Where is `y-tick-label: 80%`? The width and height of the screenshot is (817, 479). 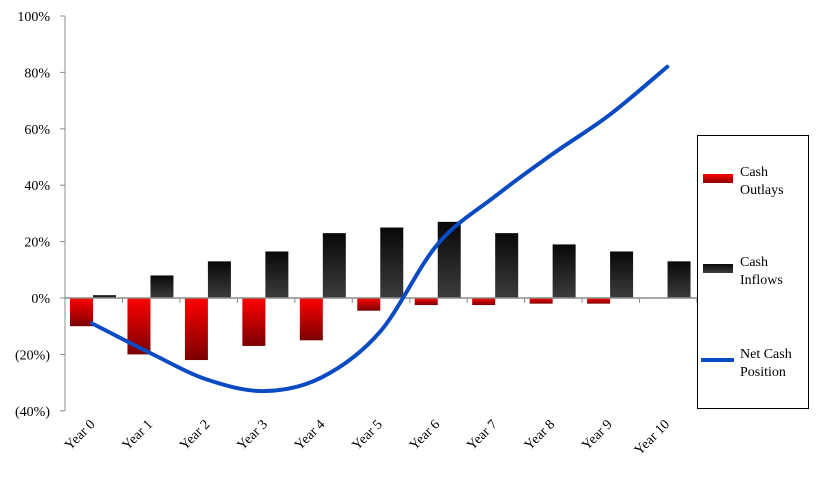
y-tick-label: 80% is located at coordinates (37, 73).